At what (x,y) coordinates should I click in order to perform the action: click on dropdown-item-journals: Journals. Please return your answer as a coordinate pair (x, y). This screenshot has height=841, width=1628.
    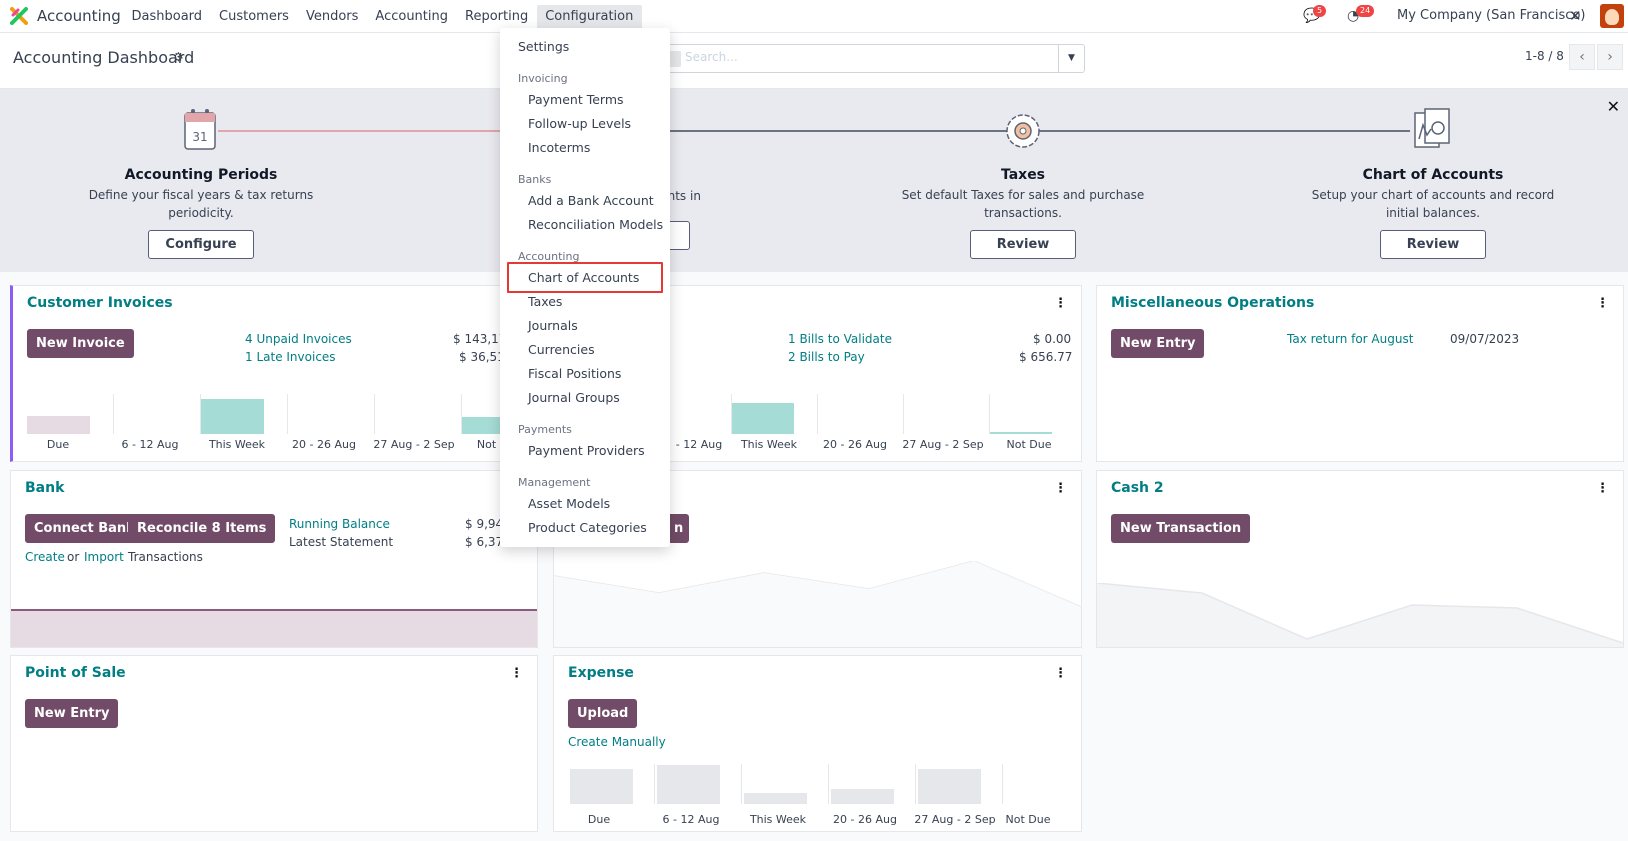
    Looking at the image, I should click on (553, 325).